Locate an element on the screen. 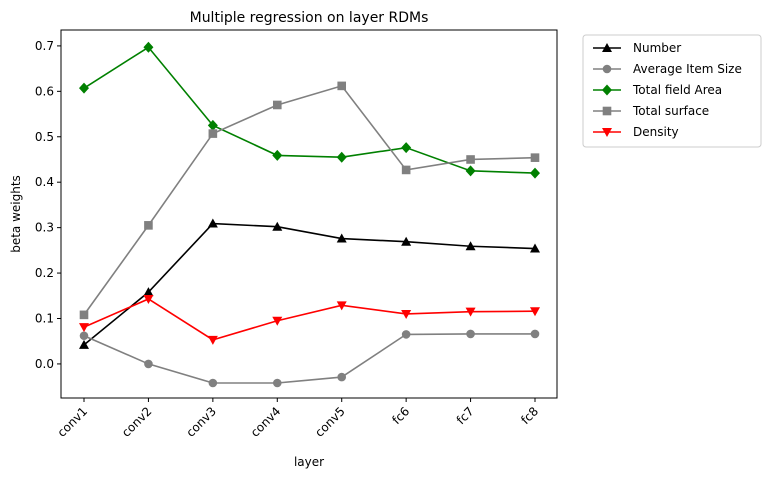  legend-label: Number is located at coordinates (657, 48).